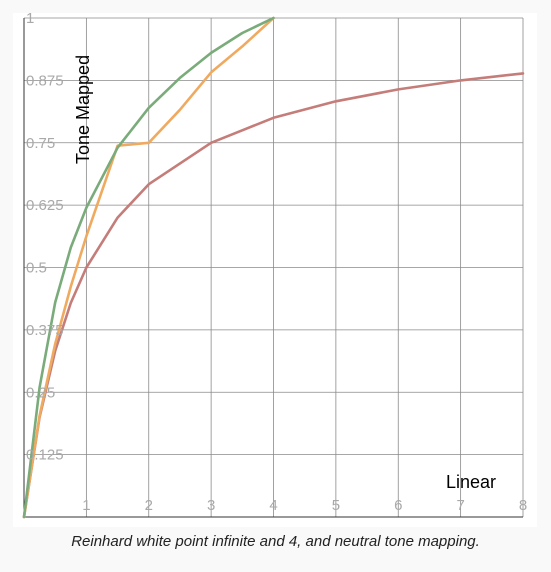  Describe the element at coordinates (40, 143) in the screenshot. I see `y-tick-label: 0.75` at that location.